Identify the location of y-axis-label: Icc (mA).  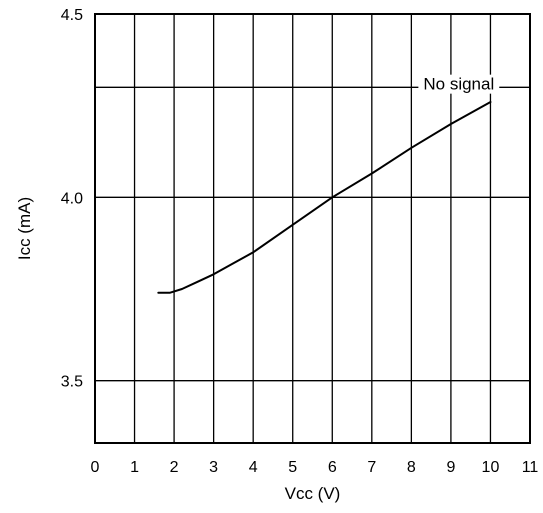
(24, 228).